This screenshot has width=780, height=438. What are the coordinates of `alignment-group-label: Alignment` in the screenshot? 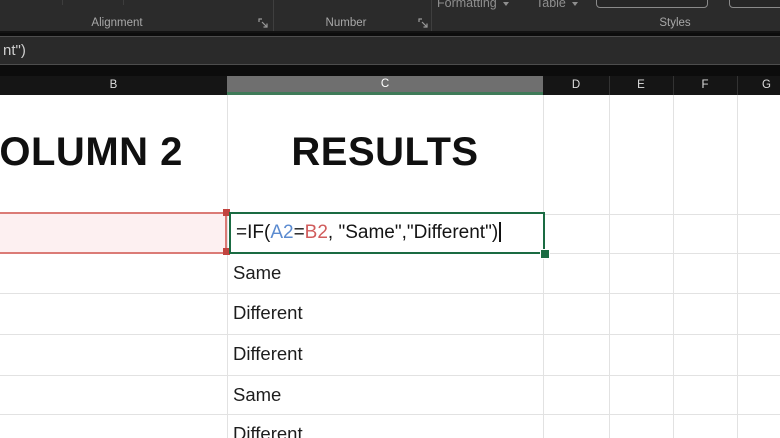 It's located at (117, 23).